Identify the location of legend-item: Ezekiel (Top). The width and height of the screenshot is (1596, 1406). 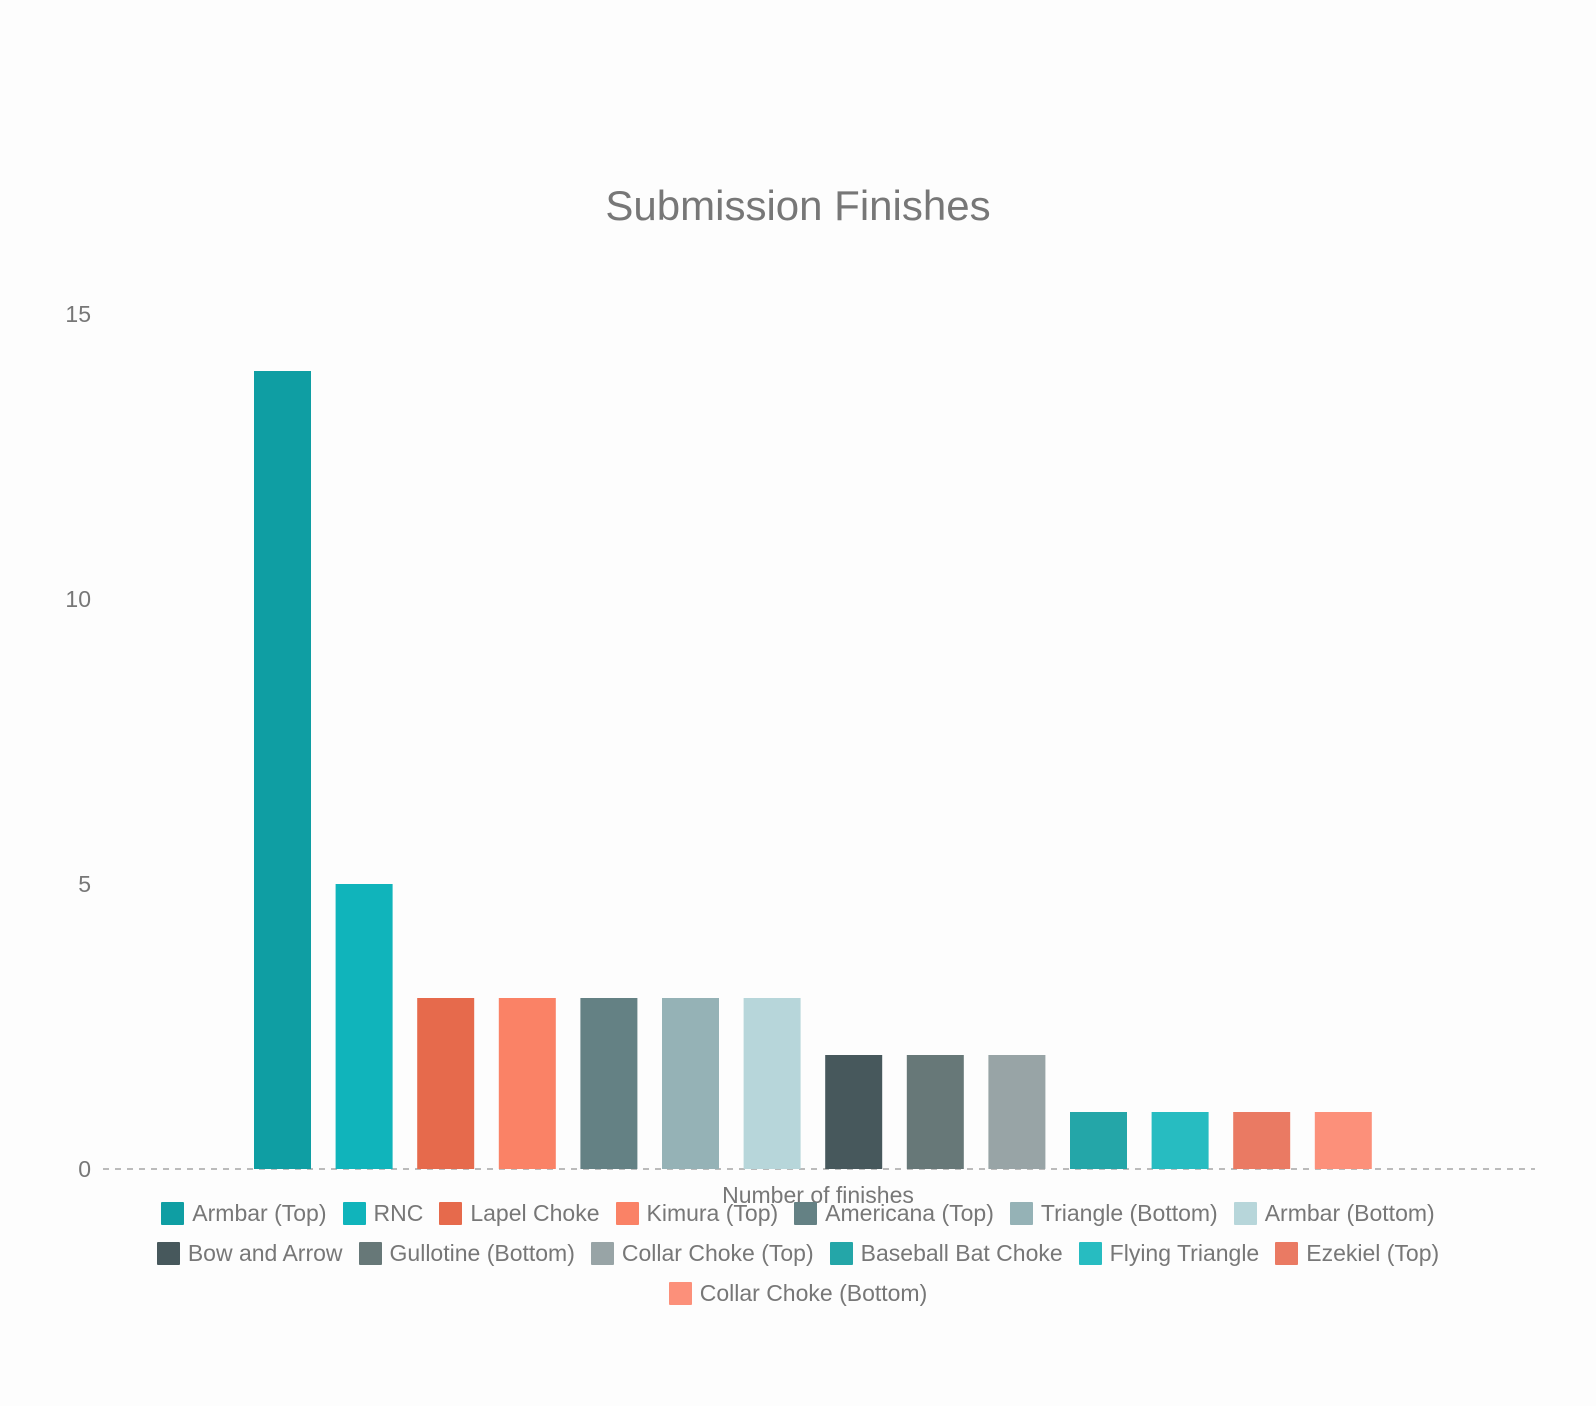
(1357, 1253).